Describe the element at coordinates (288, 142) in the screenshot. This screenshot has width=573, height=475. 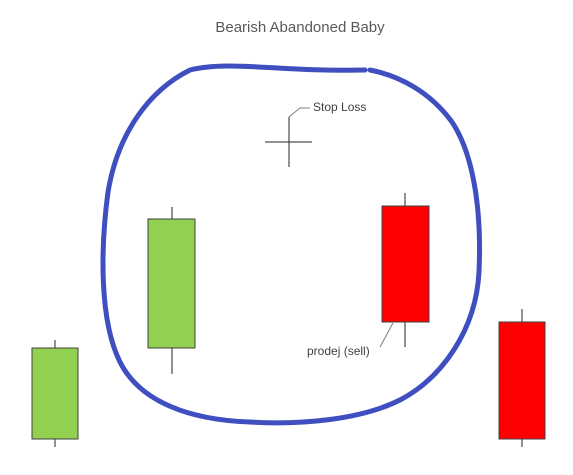
I see `crosshair` at that location.